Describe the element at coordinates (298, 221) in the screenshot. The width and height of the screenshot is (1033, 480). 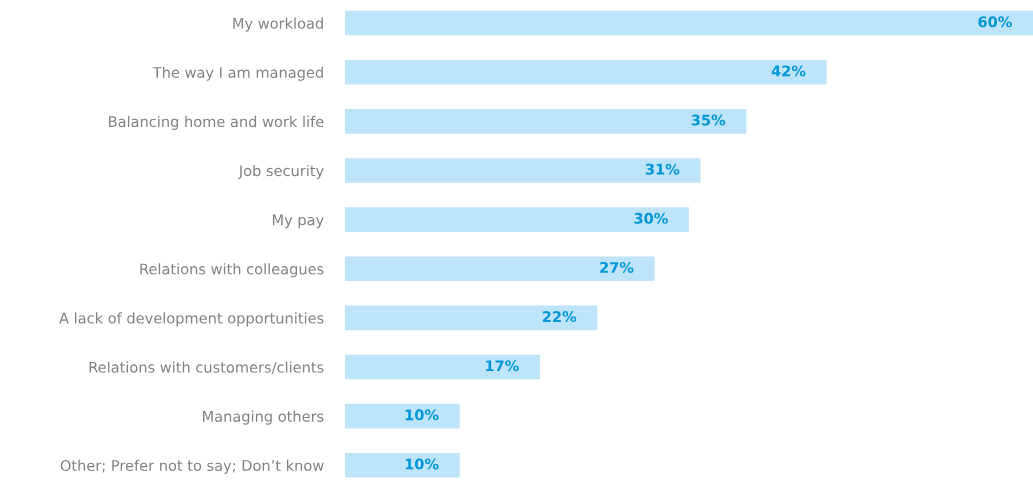
I see `y-tick-label: My pay` at that location.